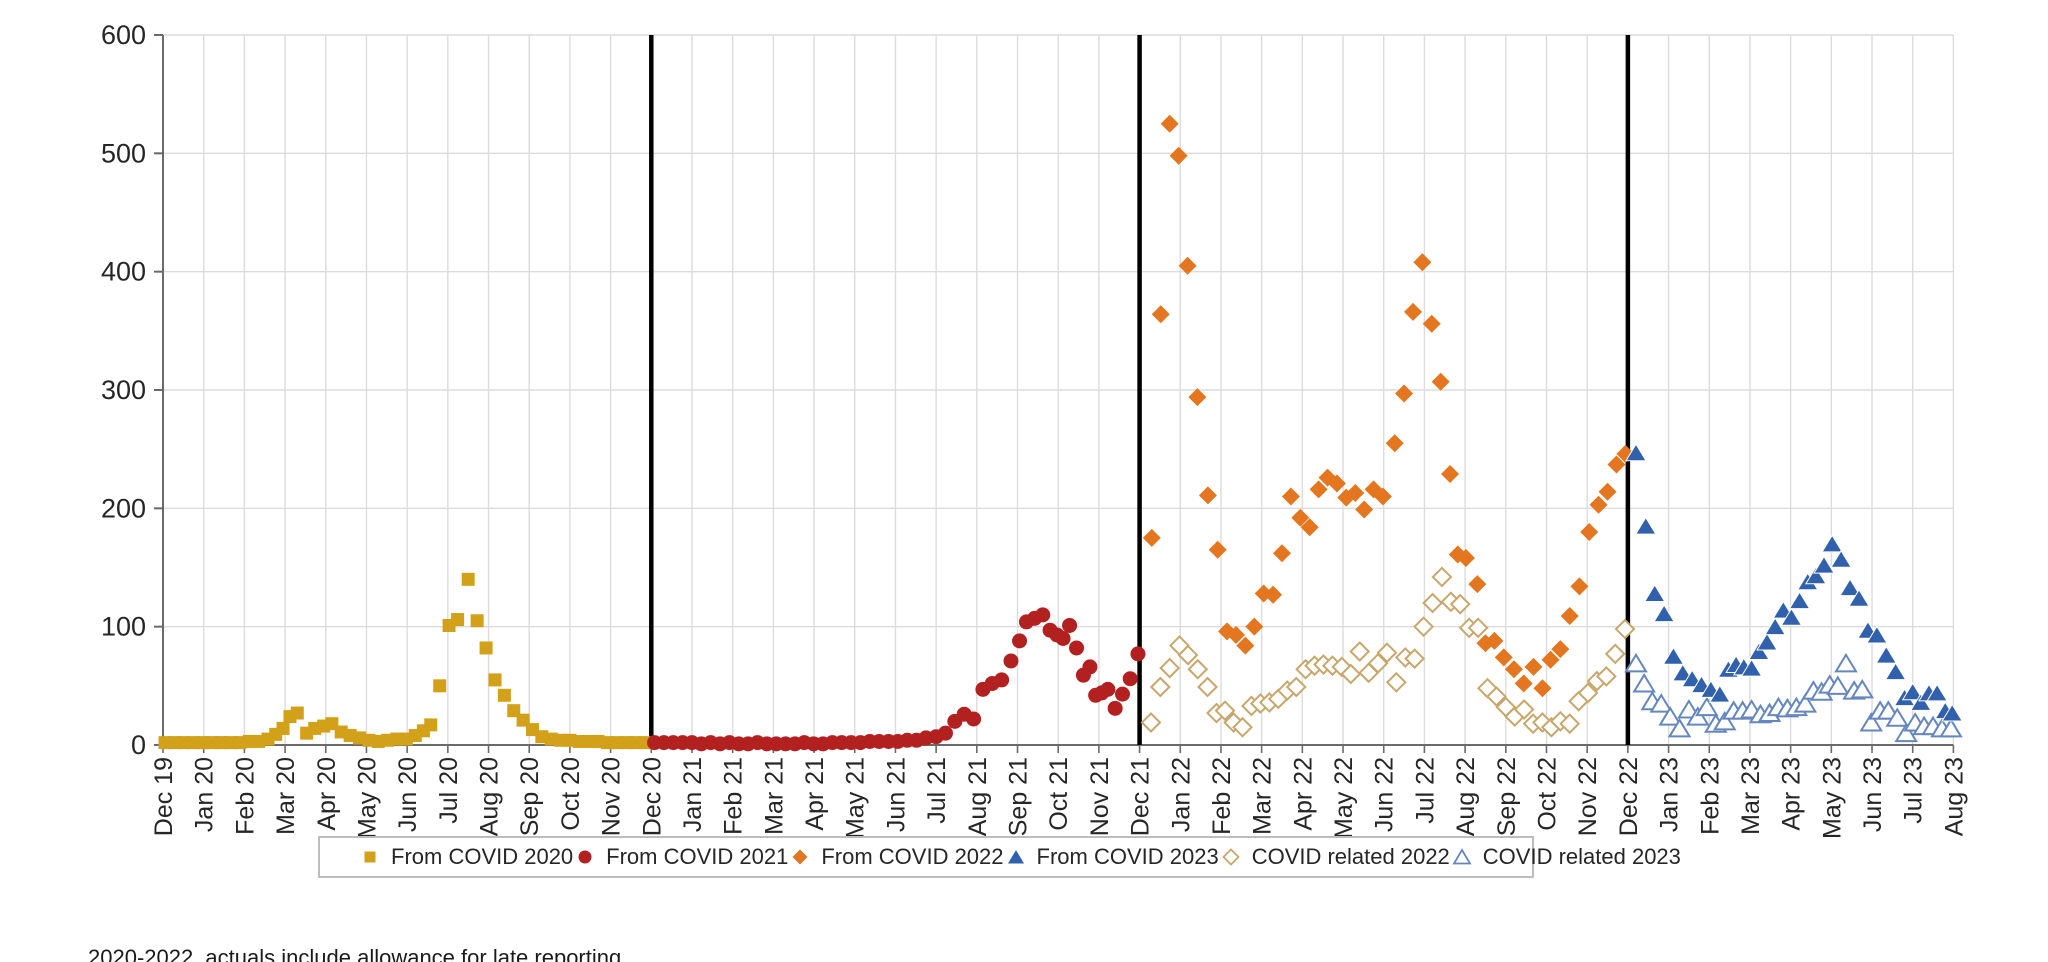 This screenshot has width=2048, height=962. What do you see at coordinates (1230, 857) in the screenshot?
I see `diamond-legend-marker-icon` at bounding box center [1230, 857].